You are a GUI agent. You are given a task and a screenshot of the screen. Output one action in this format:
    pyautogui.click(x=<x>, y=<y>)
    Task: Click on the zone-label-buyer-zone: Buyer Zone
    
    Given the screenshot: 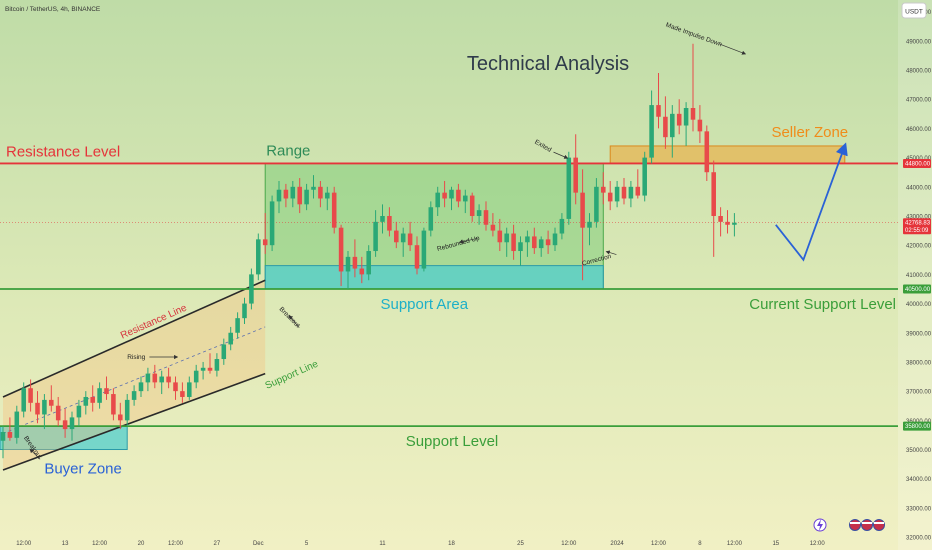 What is the action you would take?
    pyautogui.click(x=83, y=469)
    